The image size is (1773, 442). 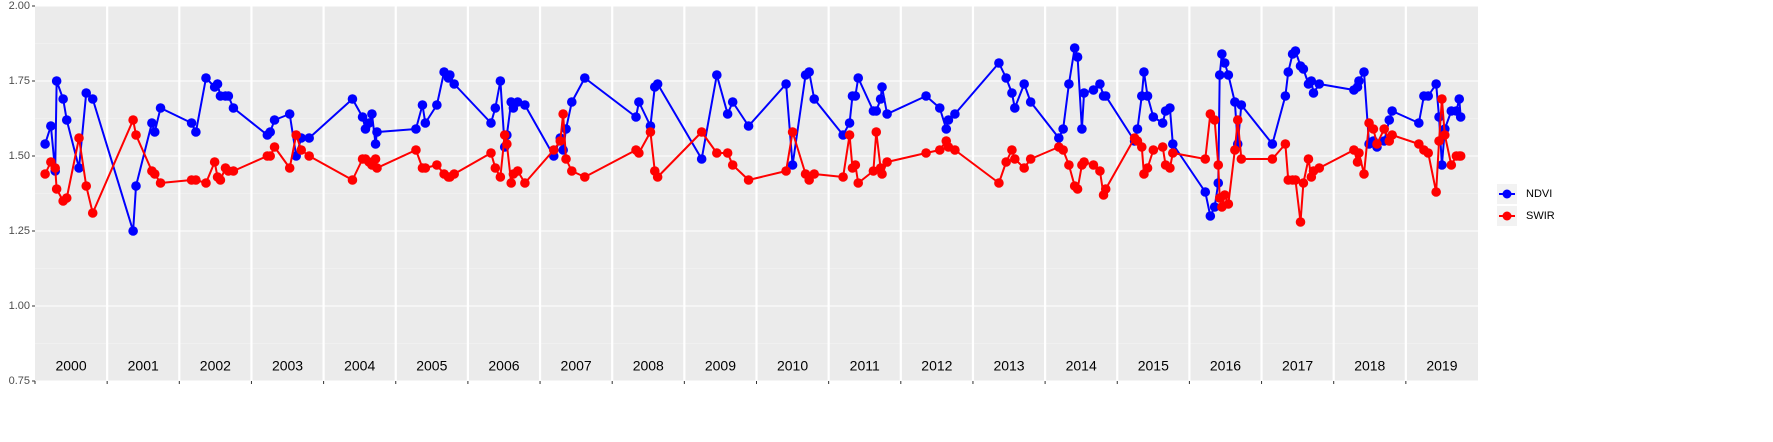 What do you see at coordinates (359, 366) in the screenshot?
I see `x-tick-label: 2004` at bounding box center [359, 366].